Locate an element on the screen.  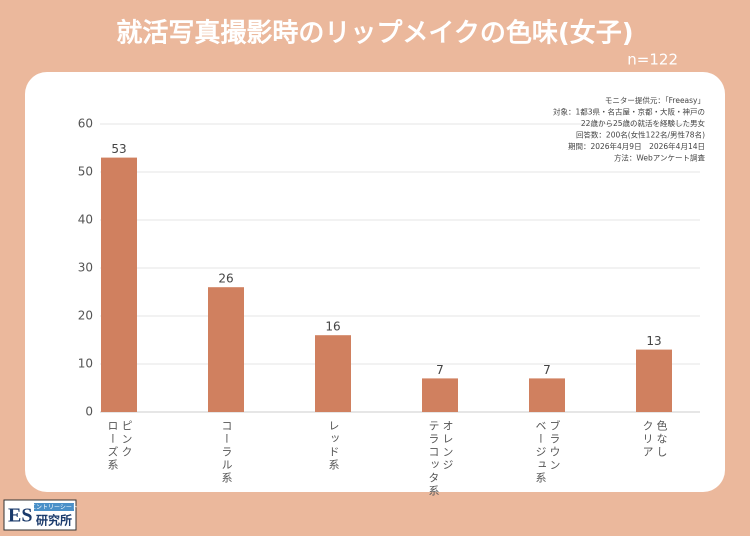
note: 方法：Webアンケート調査 is located at coordinates (660, 158).